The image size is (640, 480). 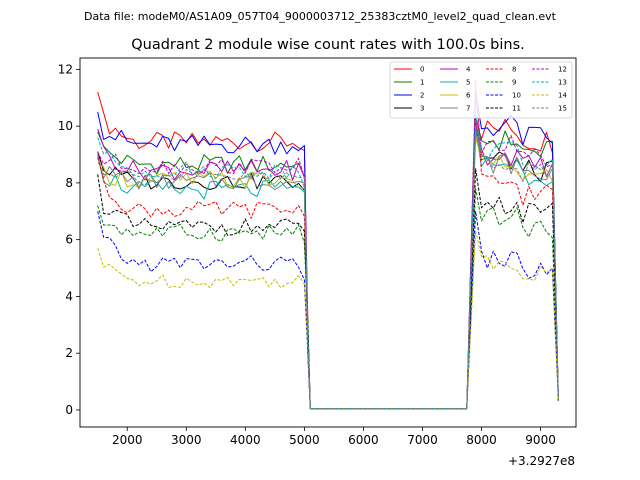 I want to click on legend-label-0: 0, so click(x=422, y=70).